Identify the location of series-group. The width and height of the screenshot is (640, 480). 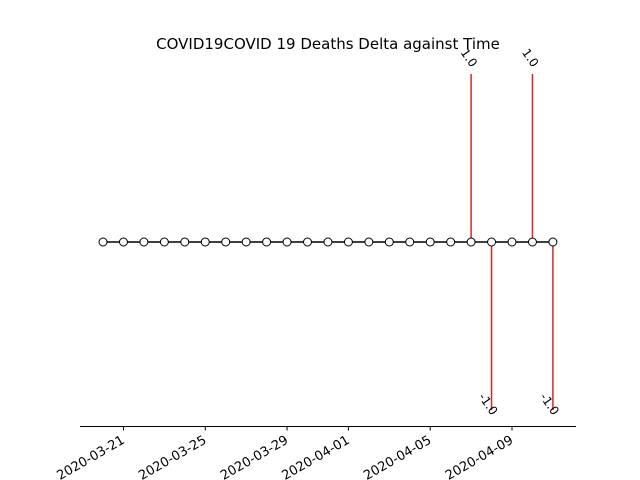
(328, 242).